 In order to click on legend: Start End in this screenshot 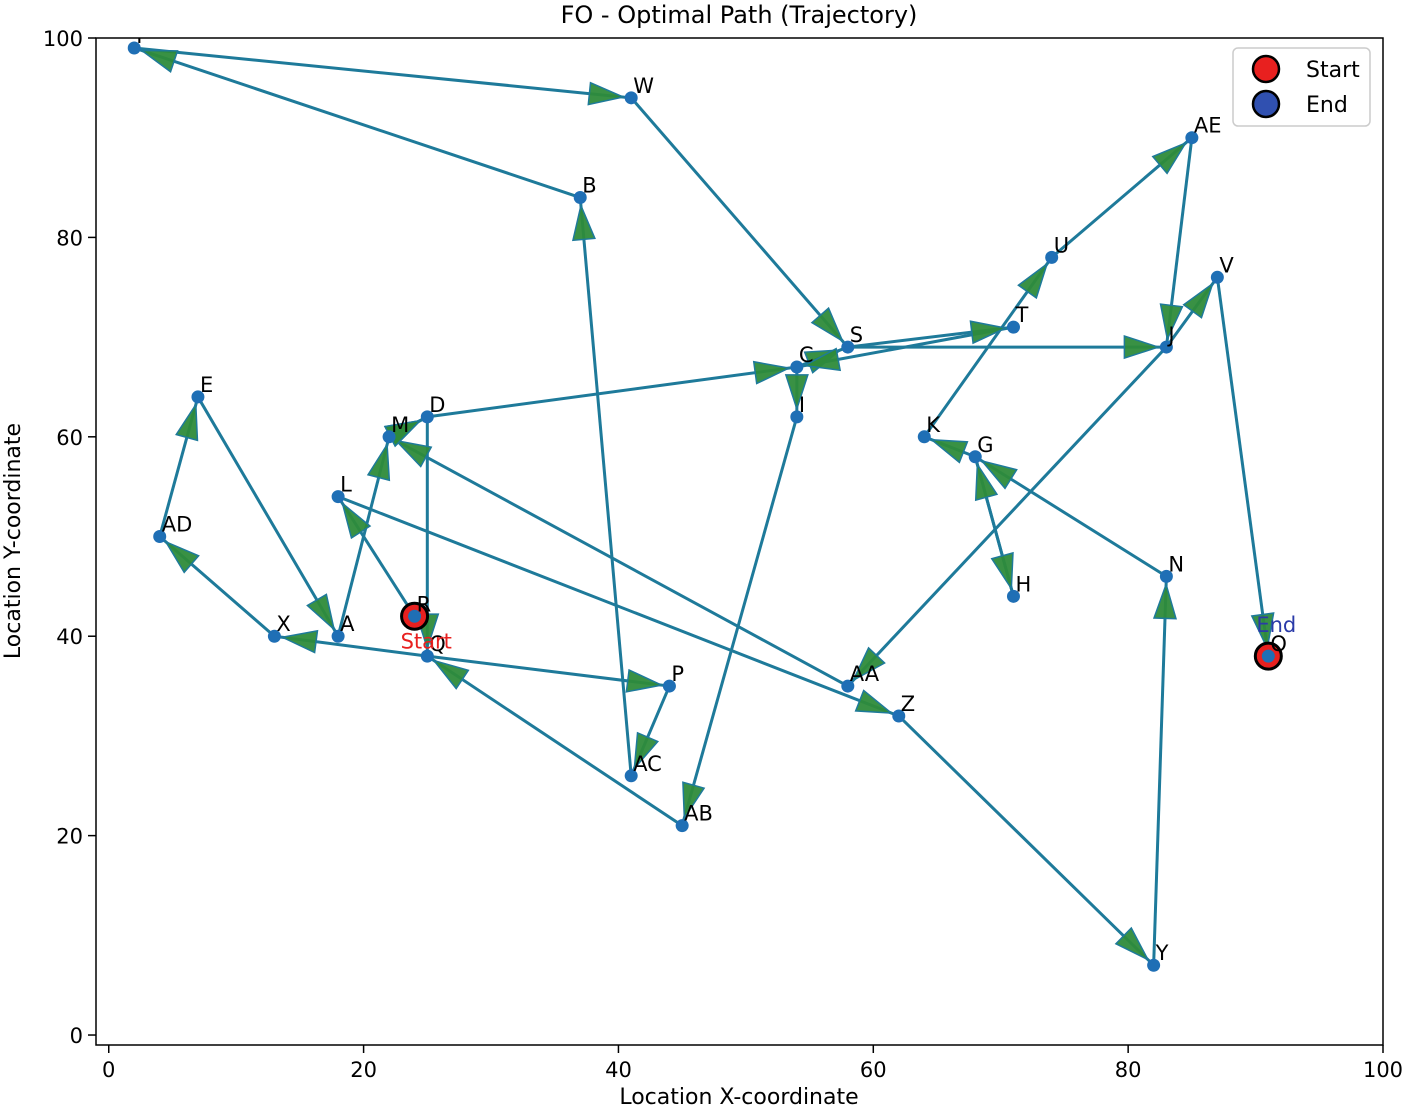, I will do `click(1301, 87)`.